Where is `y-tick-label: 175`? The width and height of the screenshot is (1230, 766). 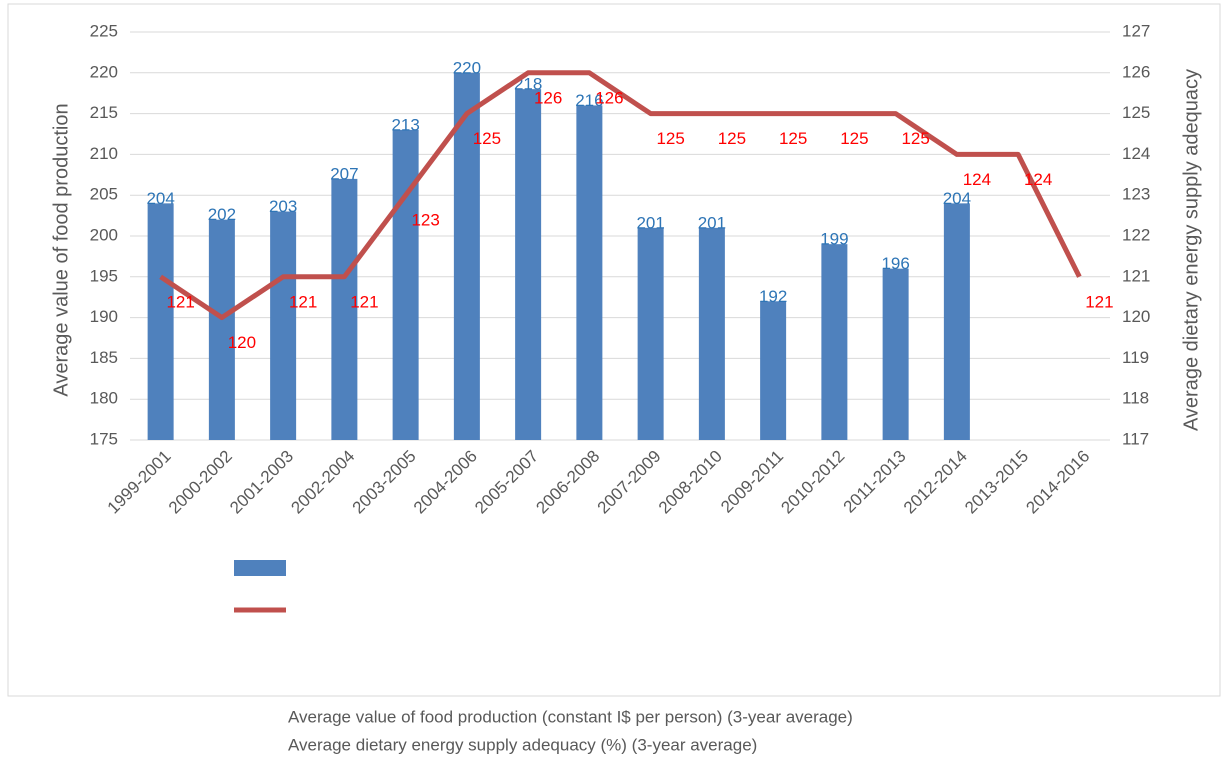
y-tick-label: 175 is located at coordinates (104, 438).